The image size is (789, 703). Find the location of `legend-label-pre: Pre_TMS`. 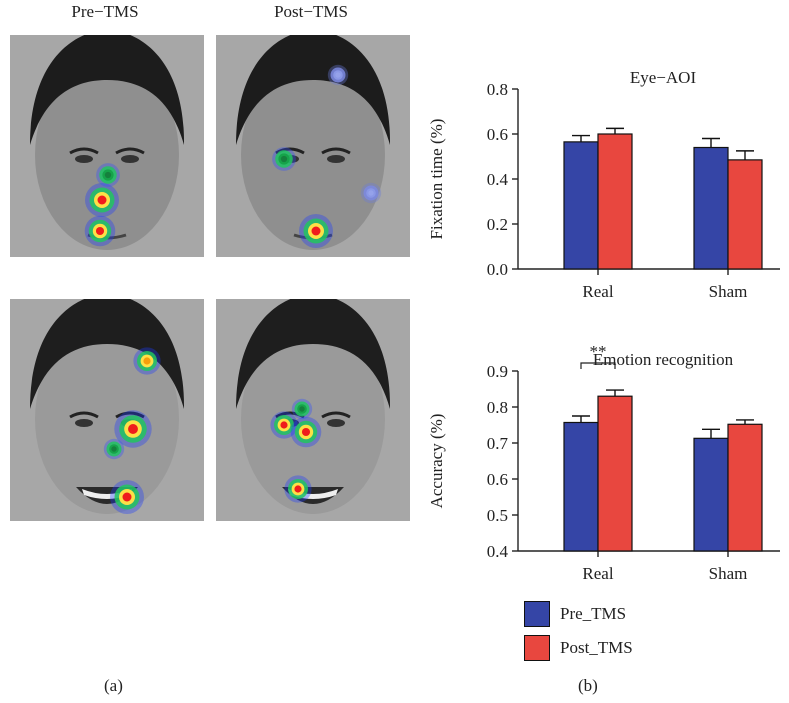

legend-label-pre: Pre_TMS is located at coordinates (593, 613).